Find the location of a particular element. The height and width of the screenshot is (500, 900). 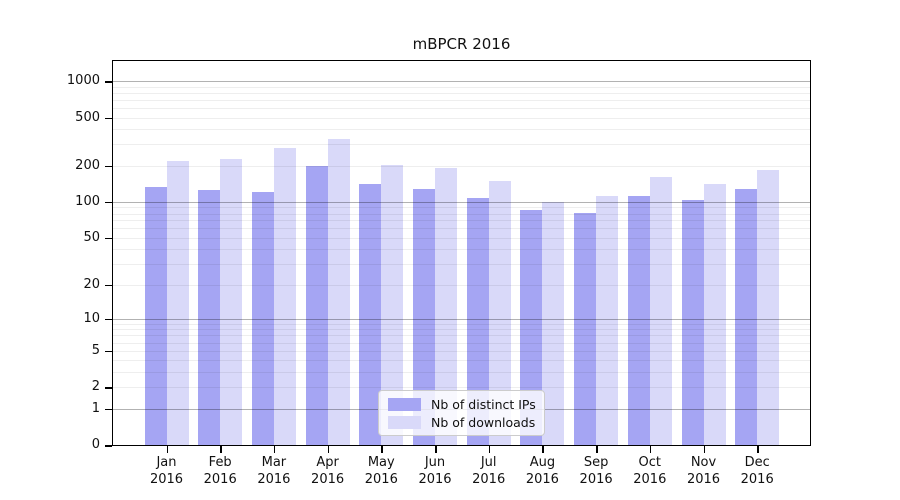

bar-downloads-apr is located at coordinates (338, 292).